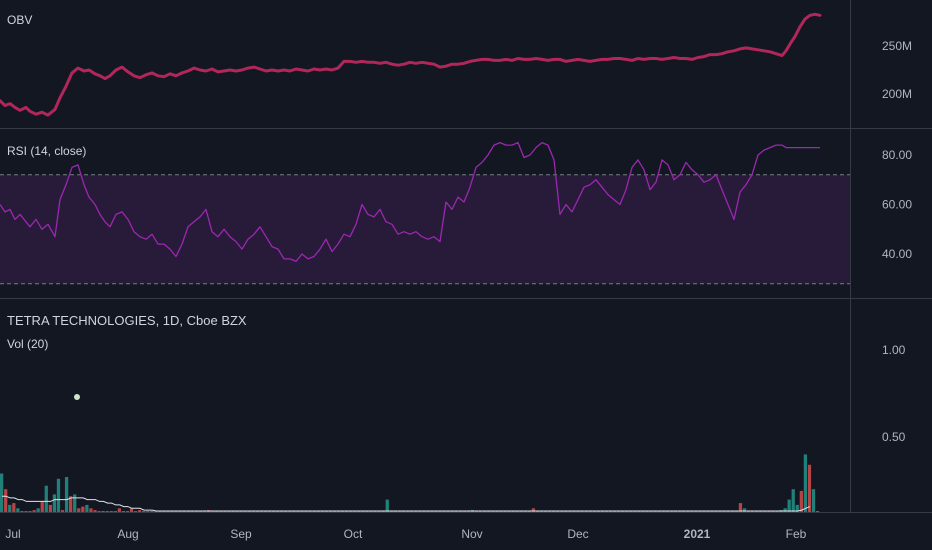  Describe the element at coordinates (241, 534) in the screenshot. I see `time-axis-label: Sep` at that location.